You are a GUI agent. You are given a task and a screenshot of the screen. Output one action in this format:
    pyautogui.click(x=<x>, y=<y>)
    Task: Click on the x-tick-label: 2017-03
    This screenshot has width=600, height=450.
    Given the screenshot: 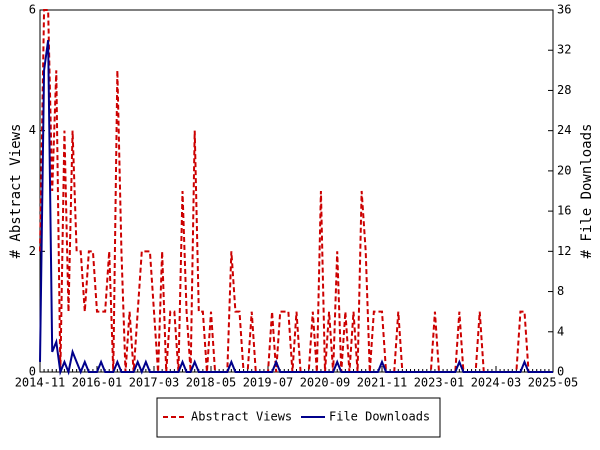 What is the action you would take?
    pyautogui.click(x=154, y=383)
    